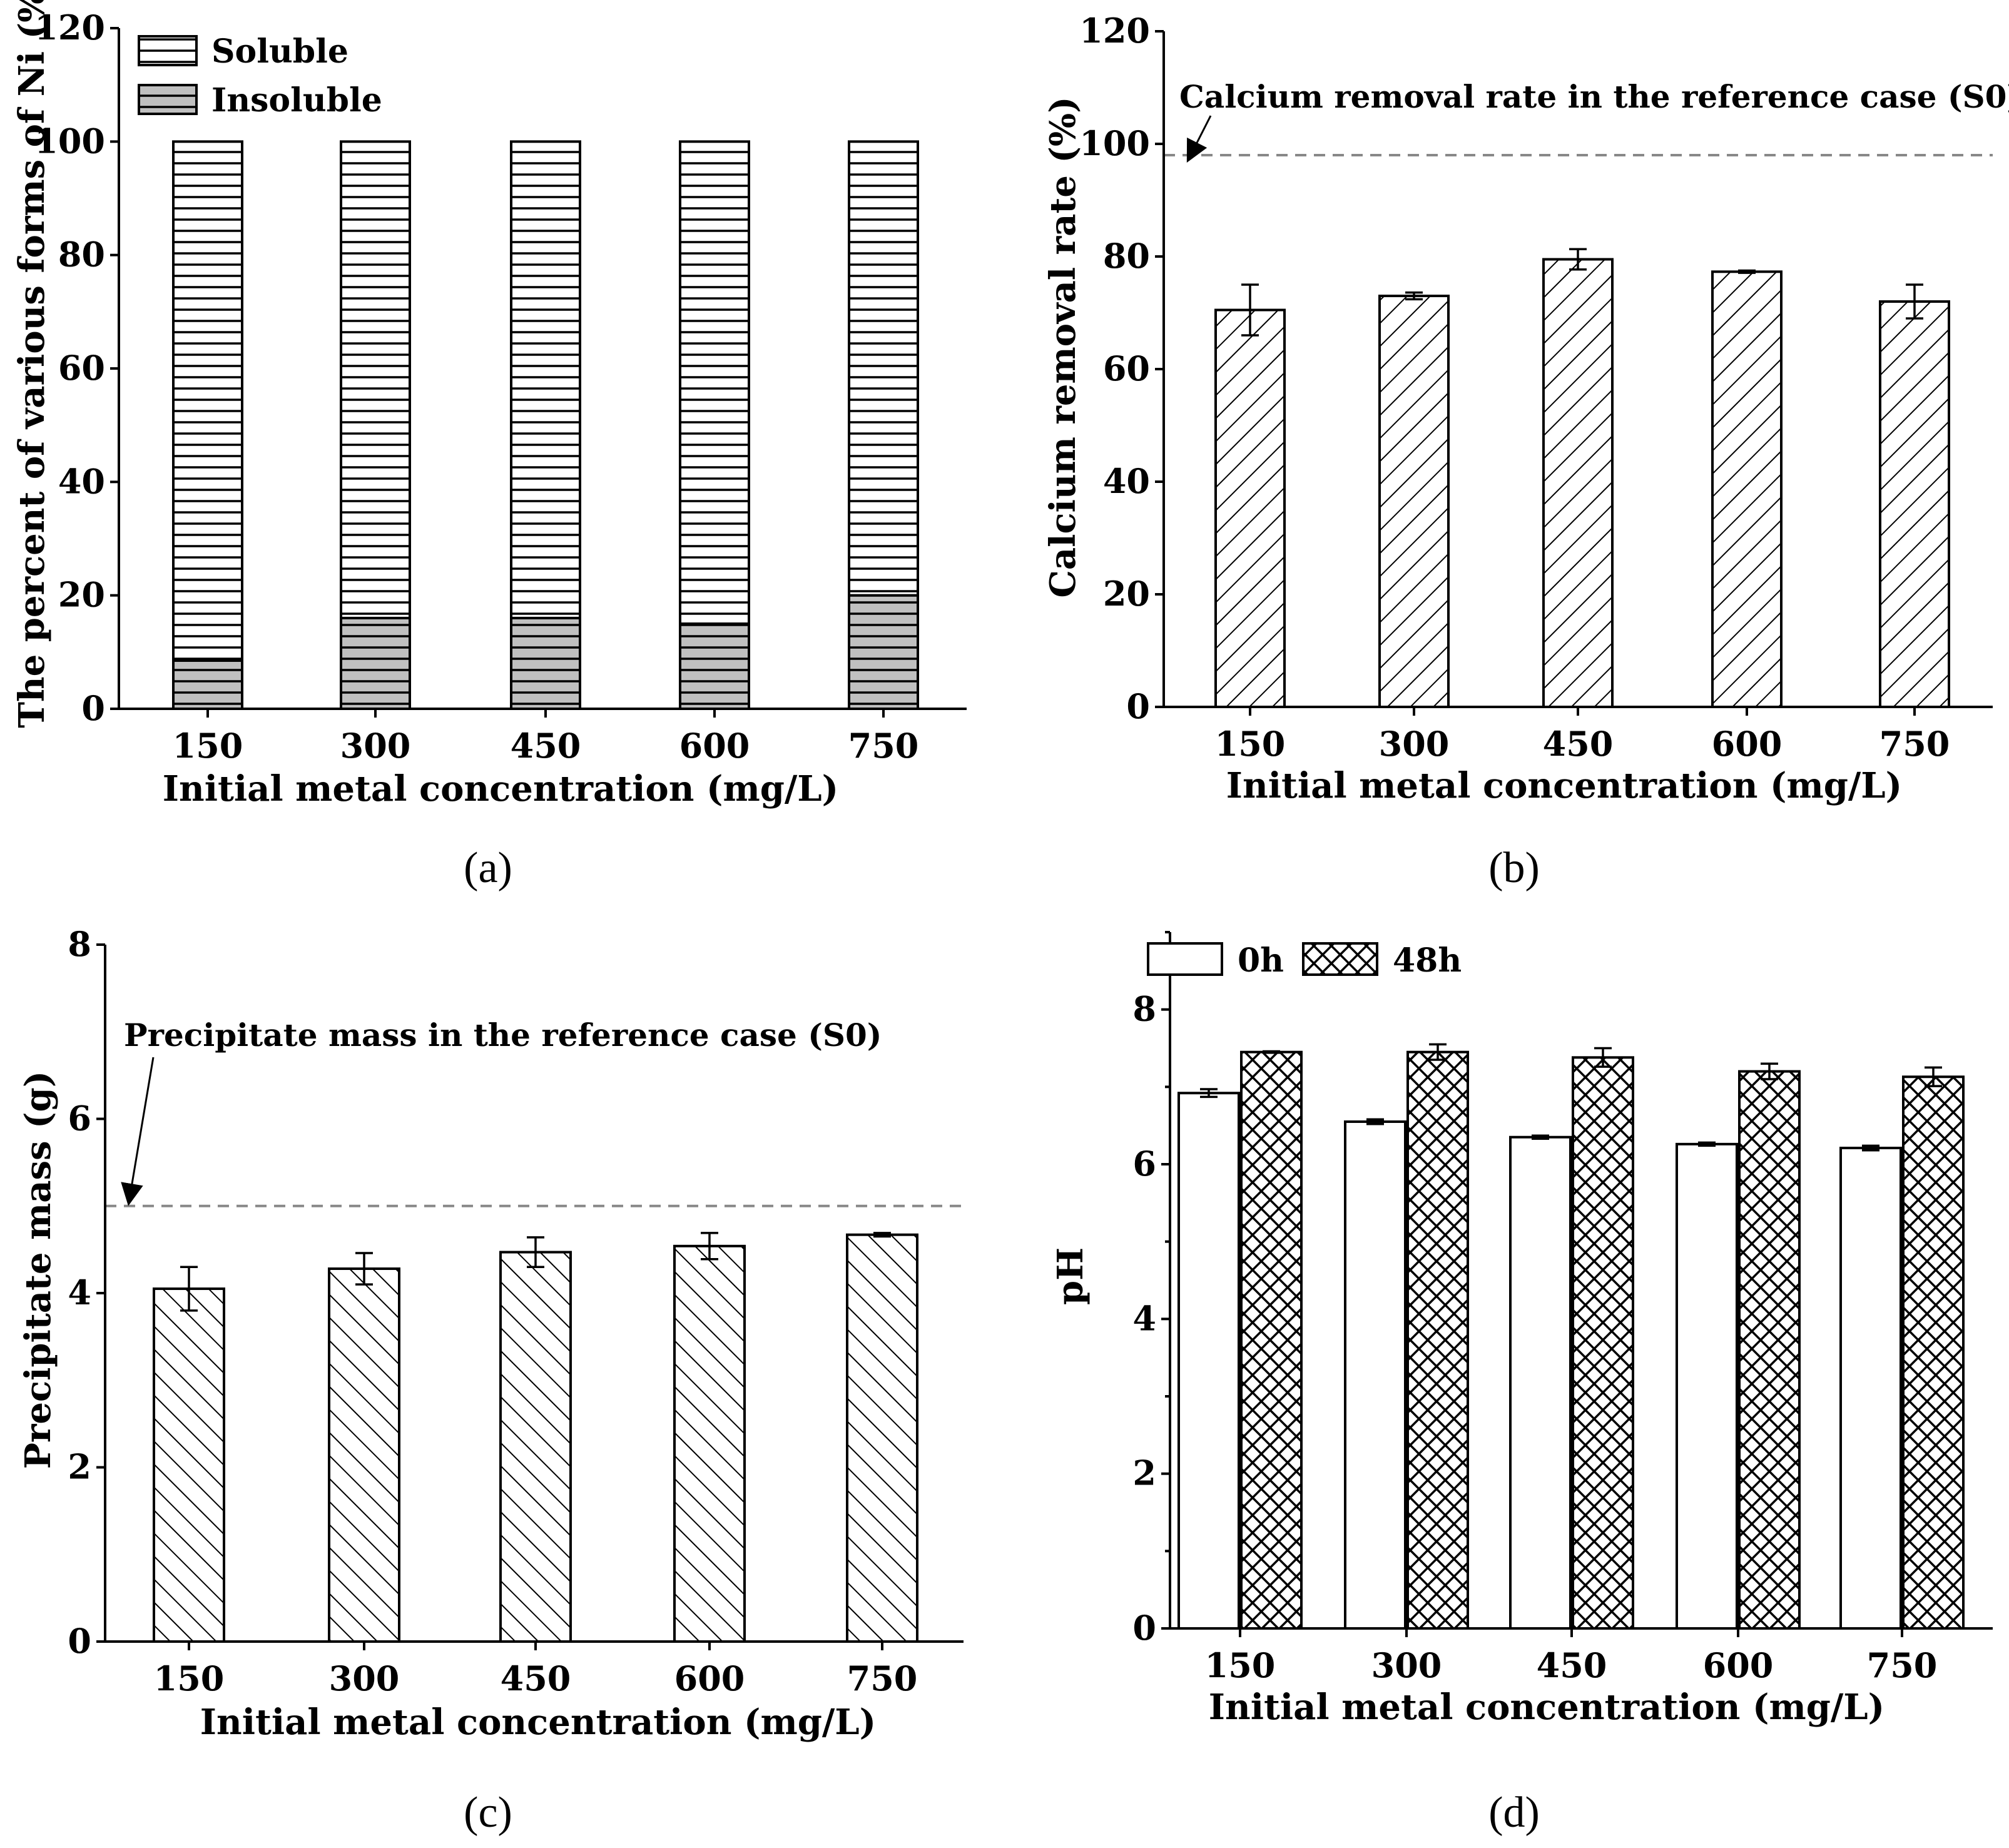 This screenshot has width=2009, height=1848. What do you see at coordinates (1261, 961) in the screenshot?
I see `legend-label-0h: 0h` at bounding box center [1261, 961].